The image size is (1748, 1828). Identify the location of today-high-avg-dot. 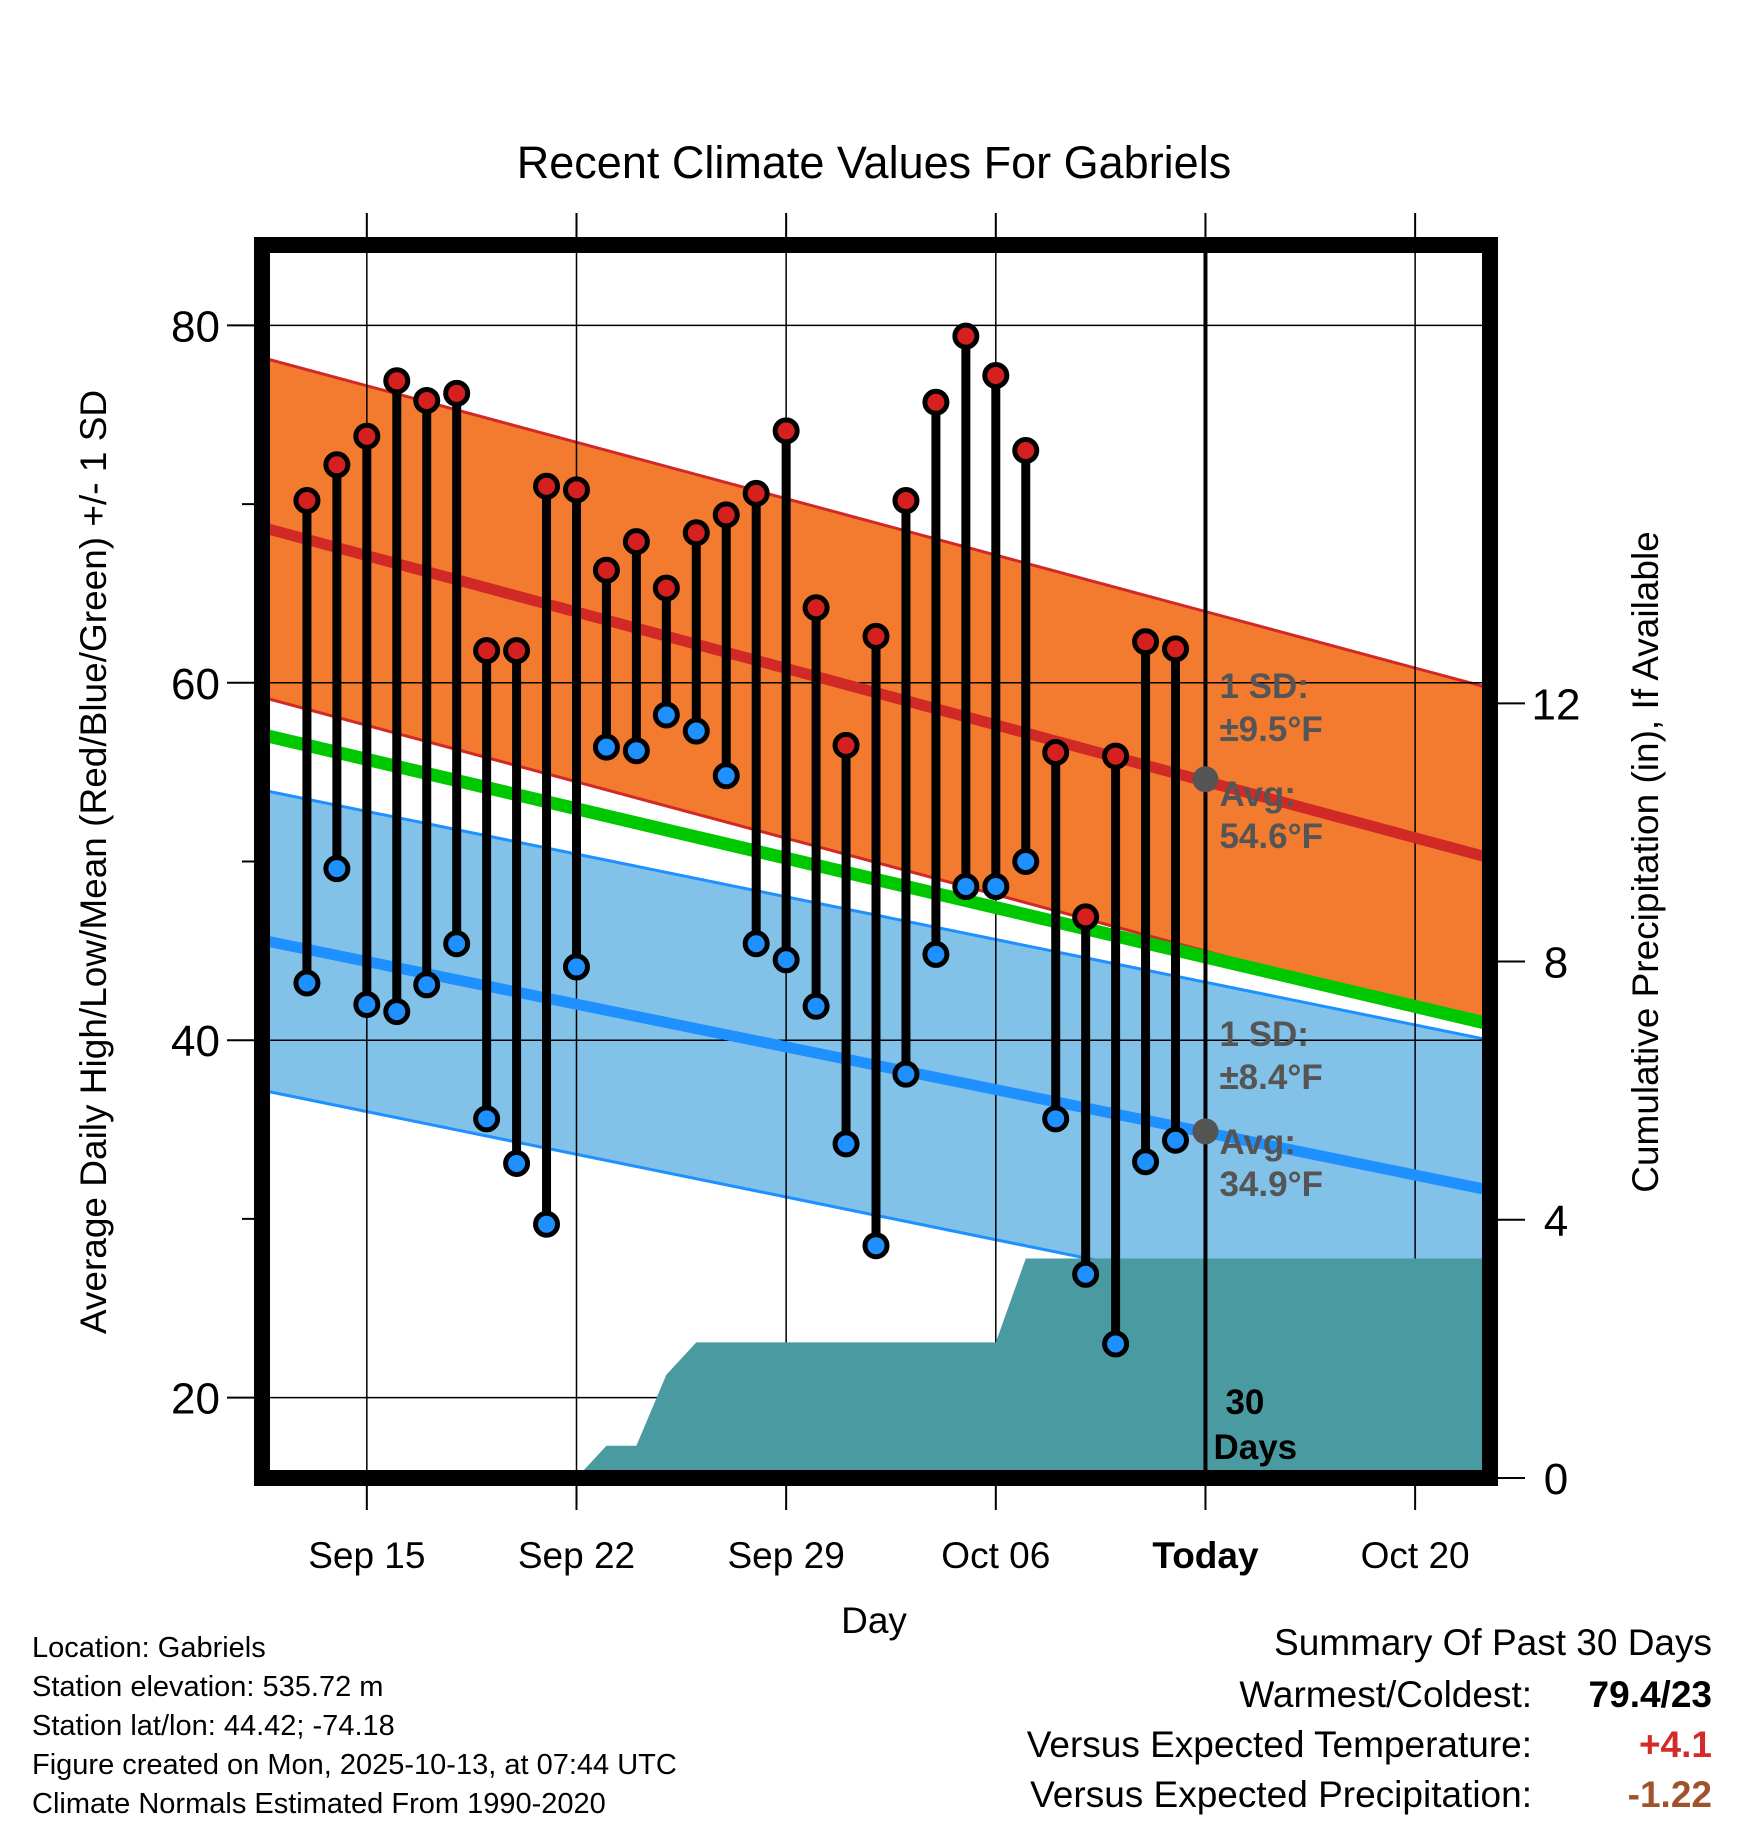
(1205, 779).